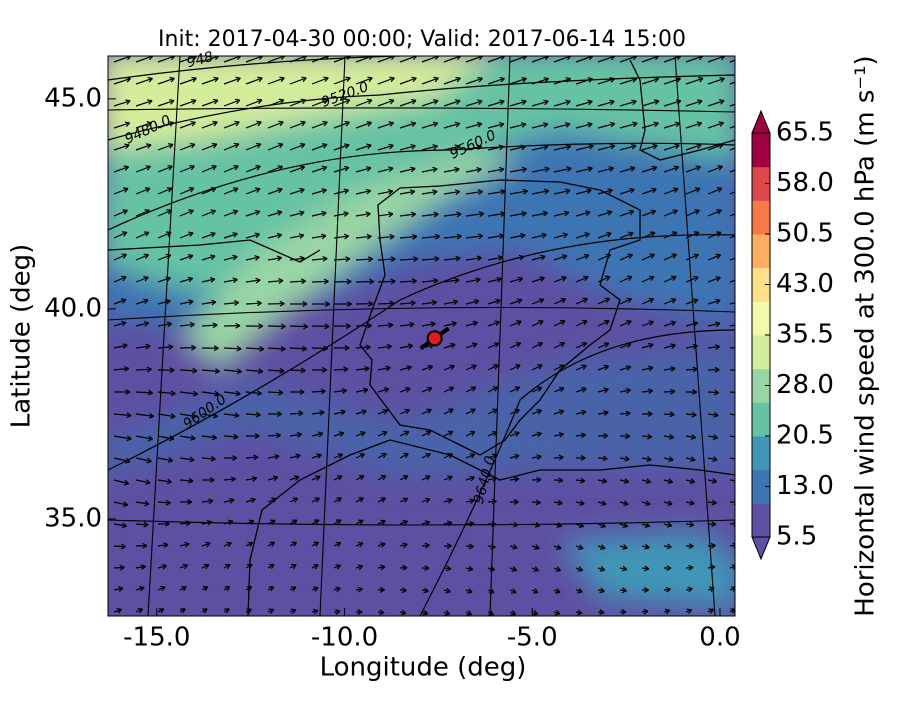  Describe the element at coordinates (805, 183) in the screenshot. I see `colorbar-tick-label: 58.0` at that location.